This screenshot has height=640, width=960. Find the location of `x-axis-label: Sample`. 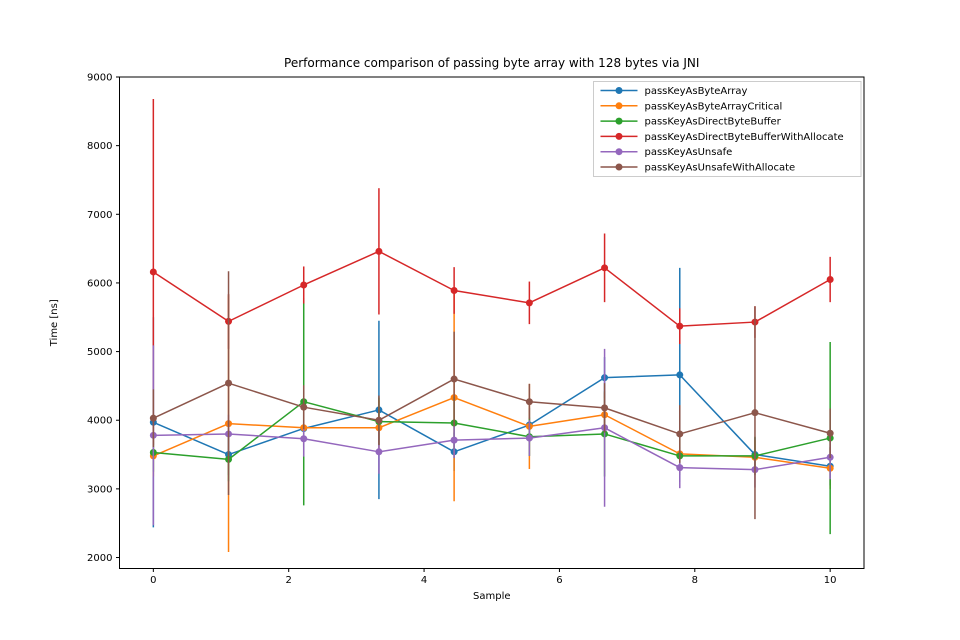

x-axis-label: Sample is located at coordinates (492, 596).